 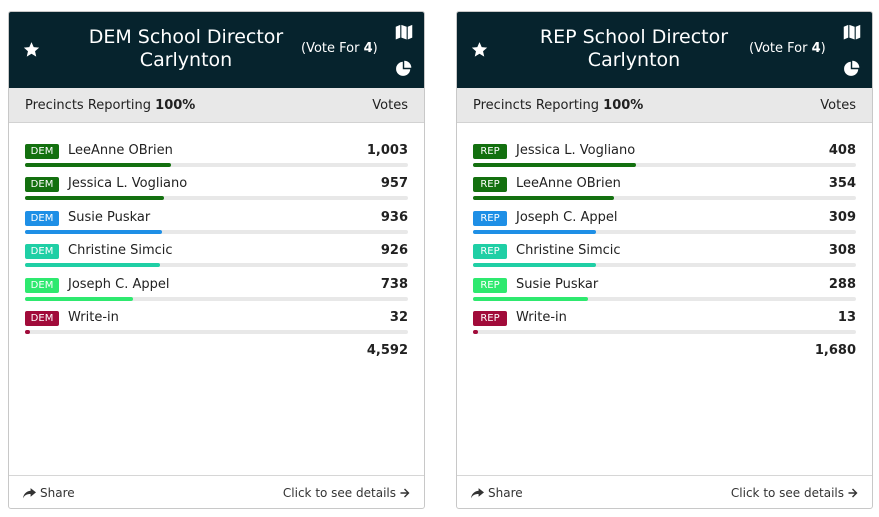 I want to click on candidate-votes: 13, so click(x=846, y=317).